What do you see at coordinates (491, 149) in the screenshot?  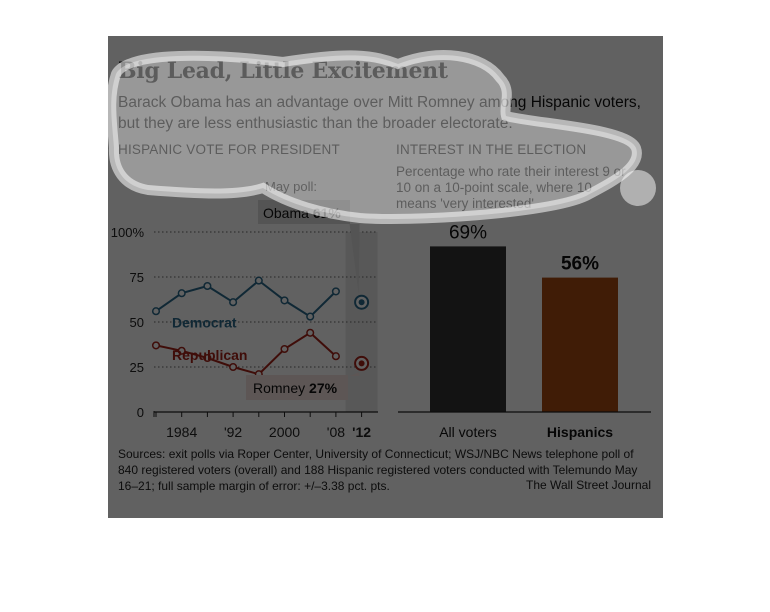 I see `bar-chart-title: INTEREST IN THE ELECTION` at bounding box center [491, 149].